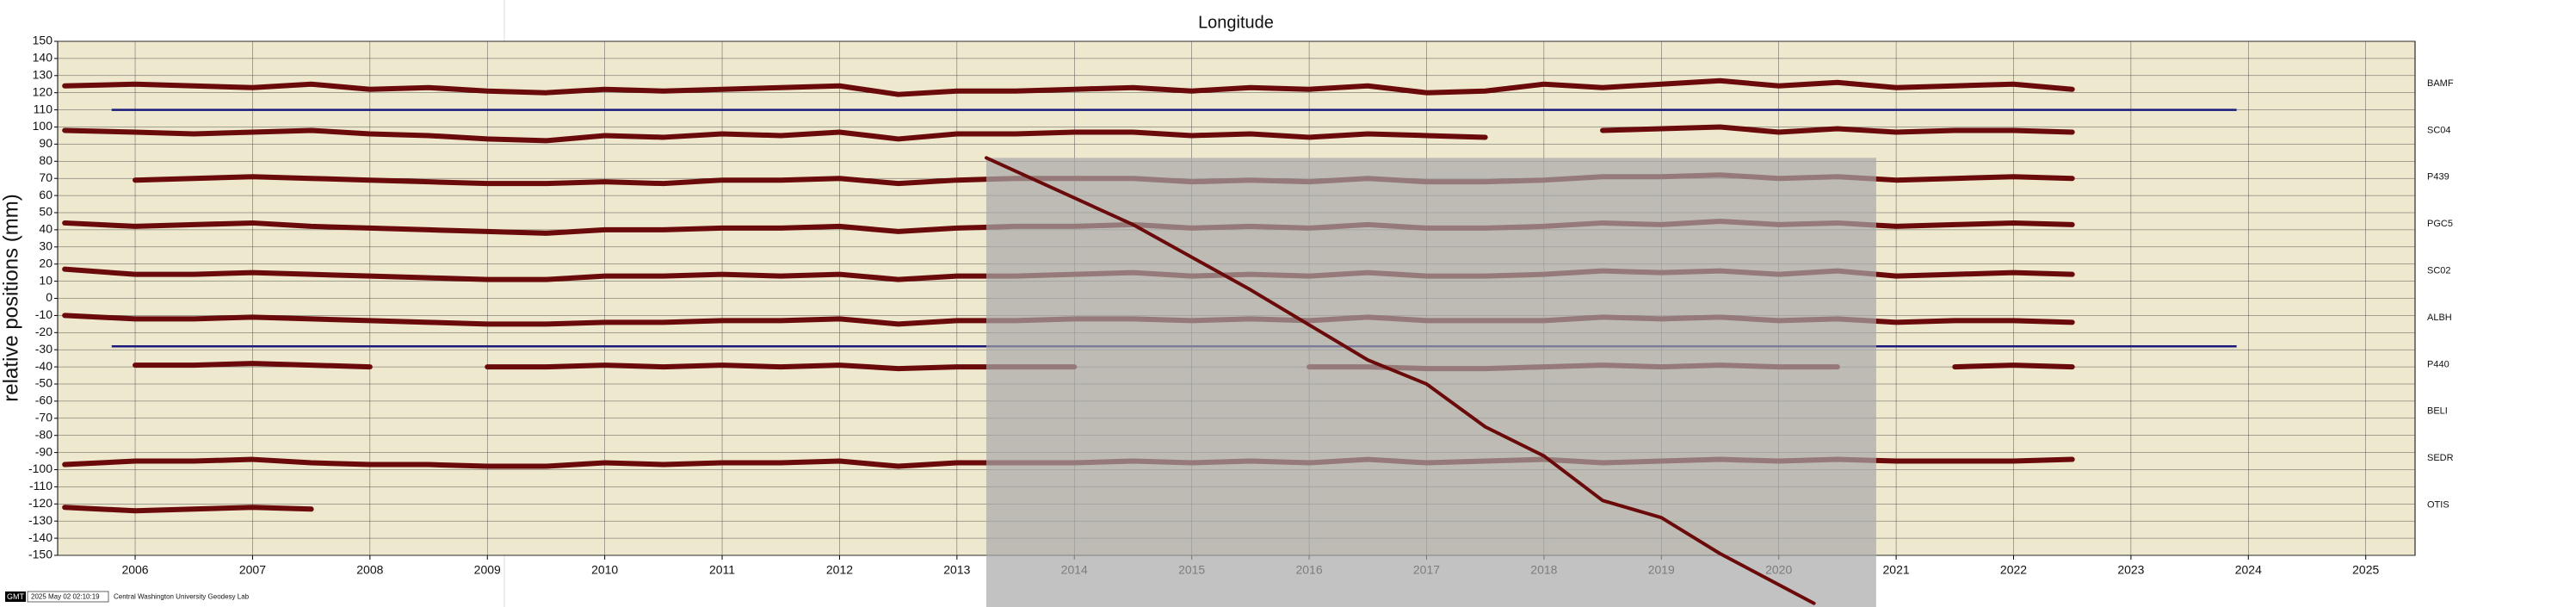 This screenshot has height=607, width=2576. Describe the element at coordinates (2438, 505) in the screenshot. I see `series-label: OTIS` at that location.